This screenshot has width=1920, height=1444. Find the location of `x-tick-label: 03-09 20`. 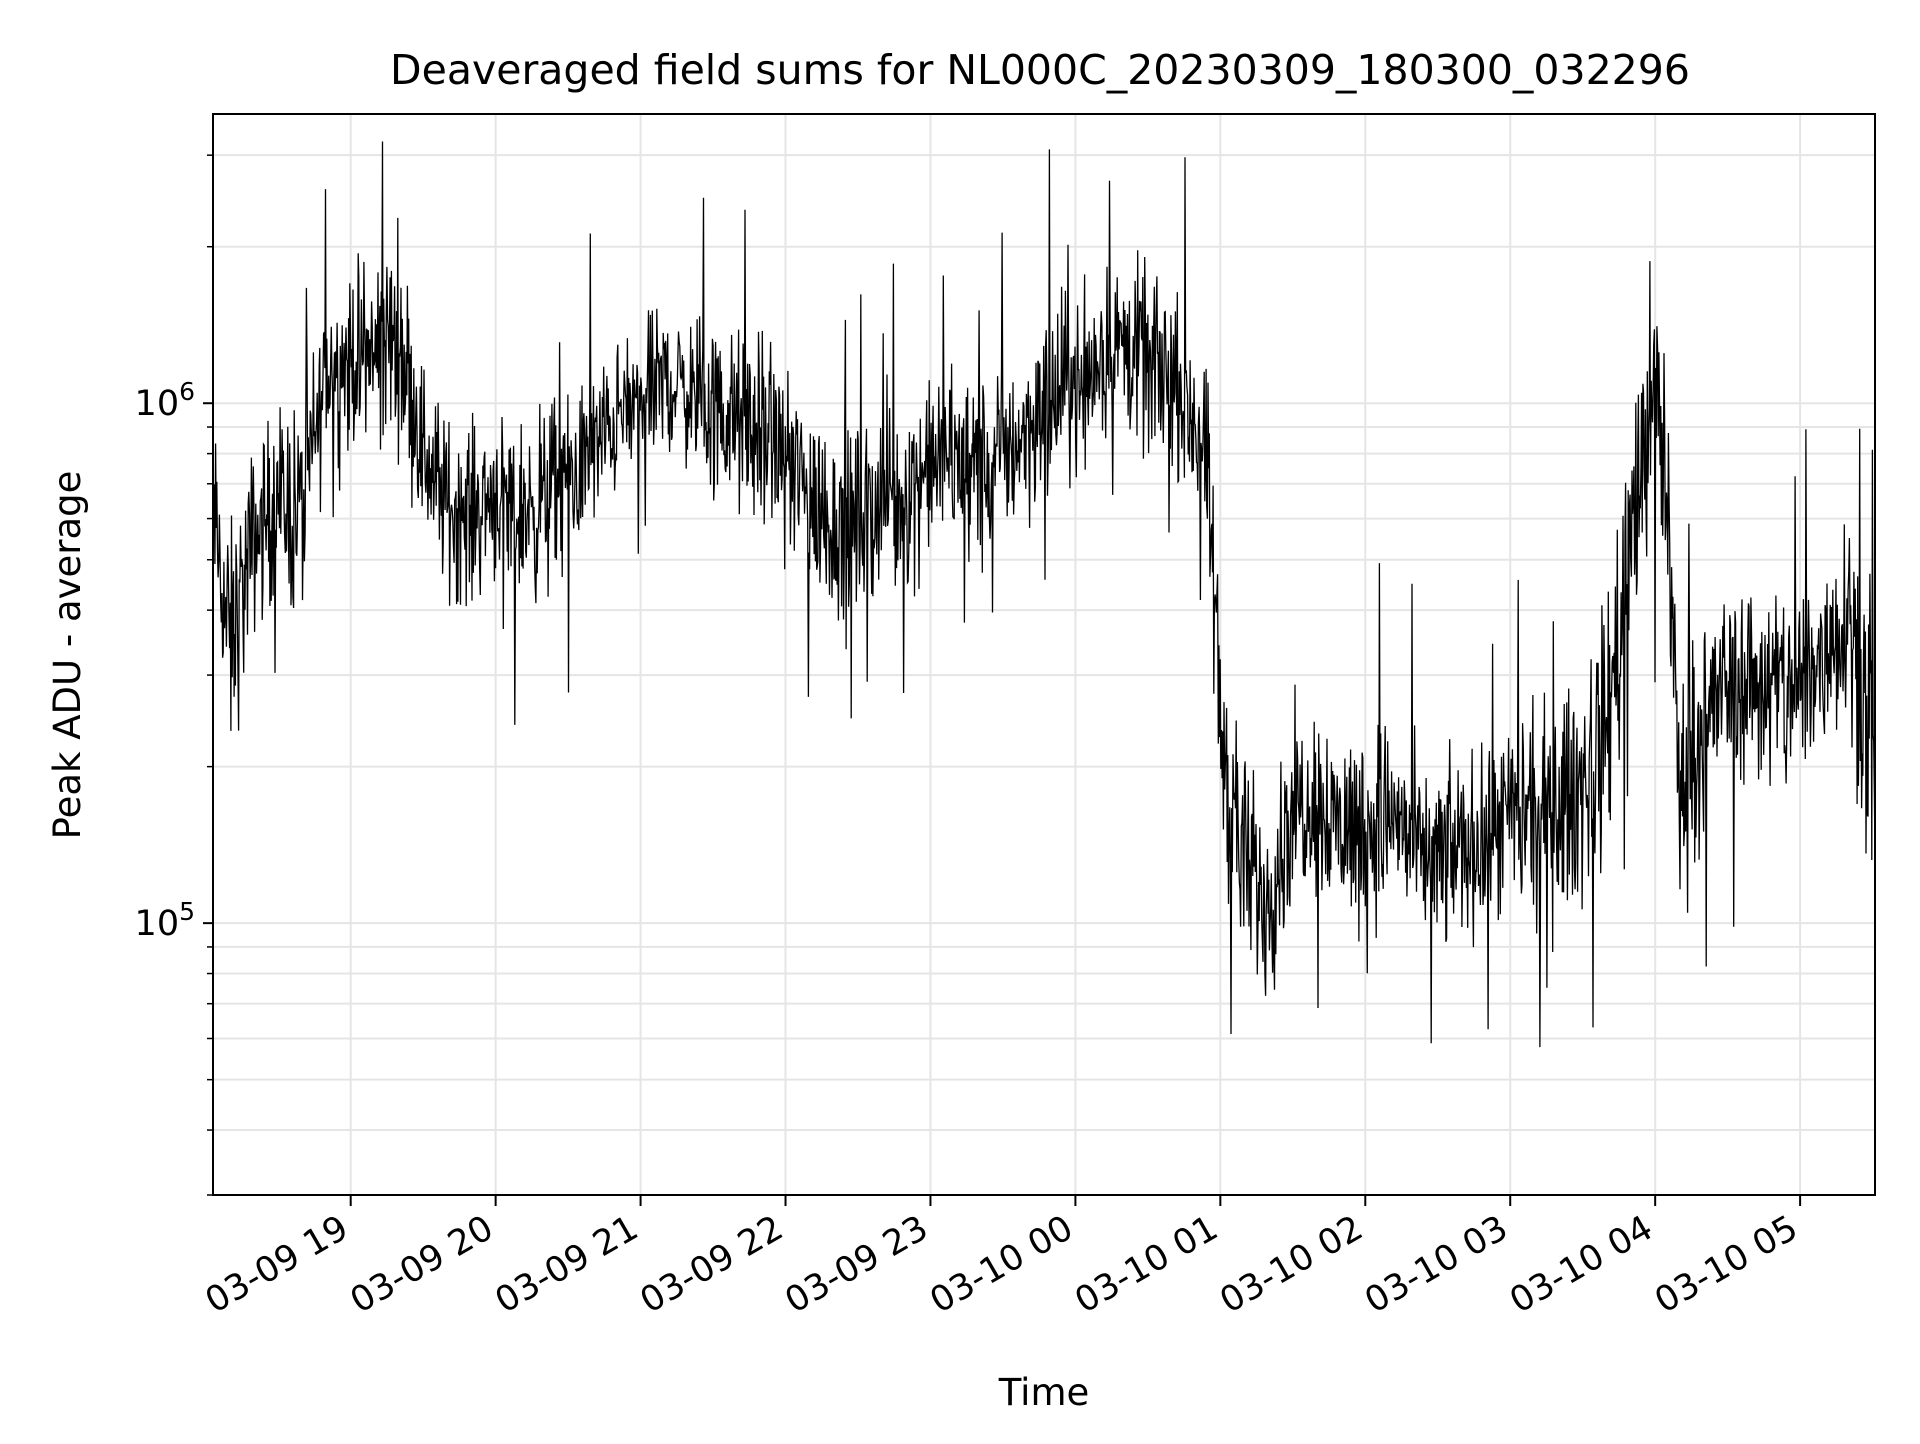

x-tick-label: 03-09 20 is located at coordinates (422, 1264).